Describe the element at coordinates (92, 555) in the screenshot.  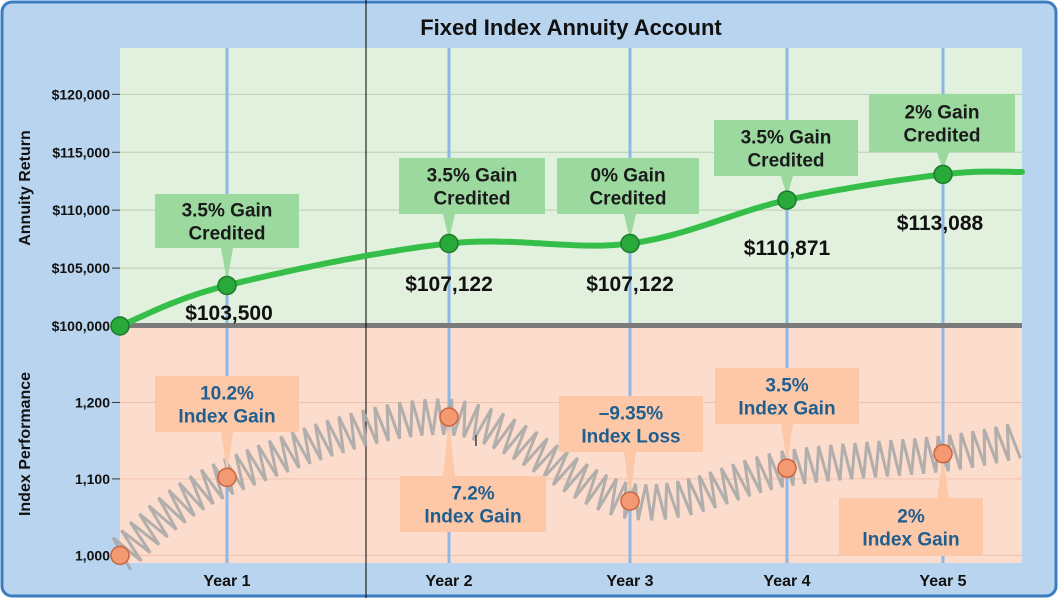
I see `index-tick-label: 1,000` at that location.